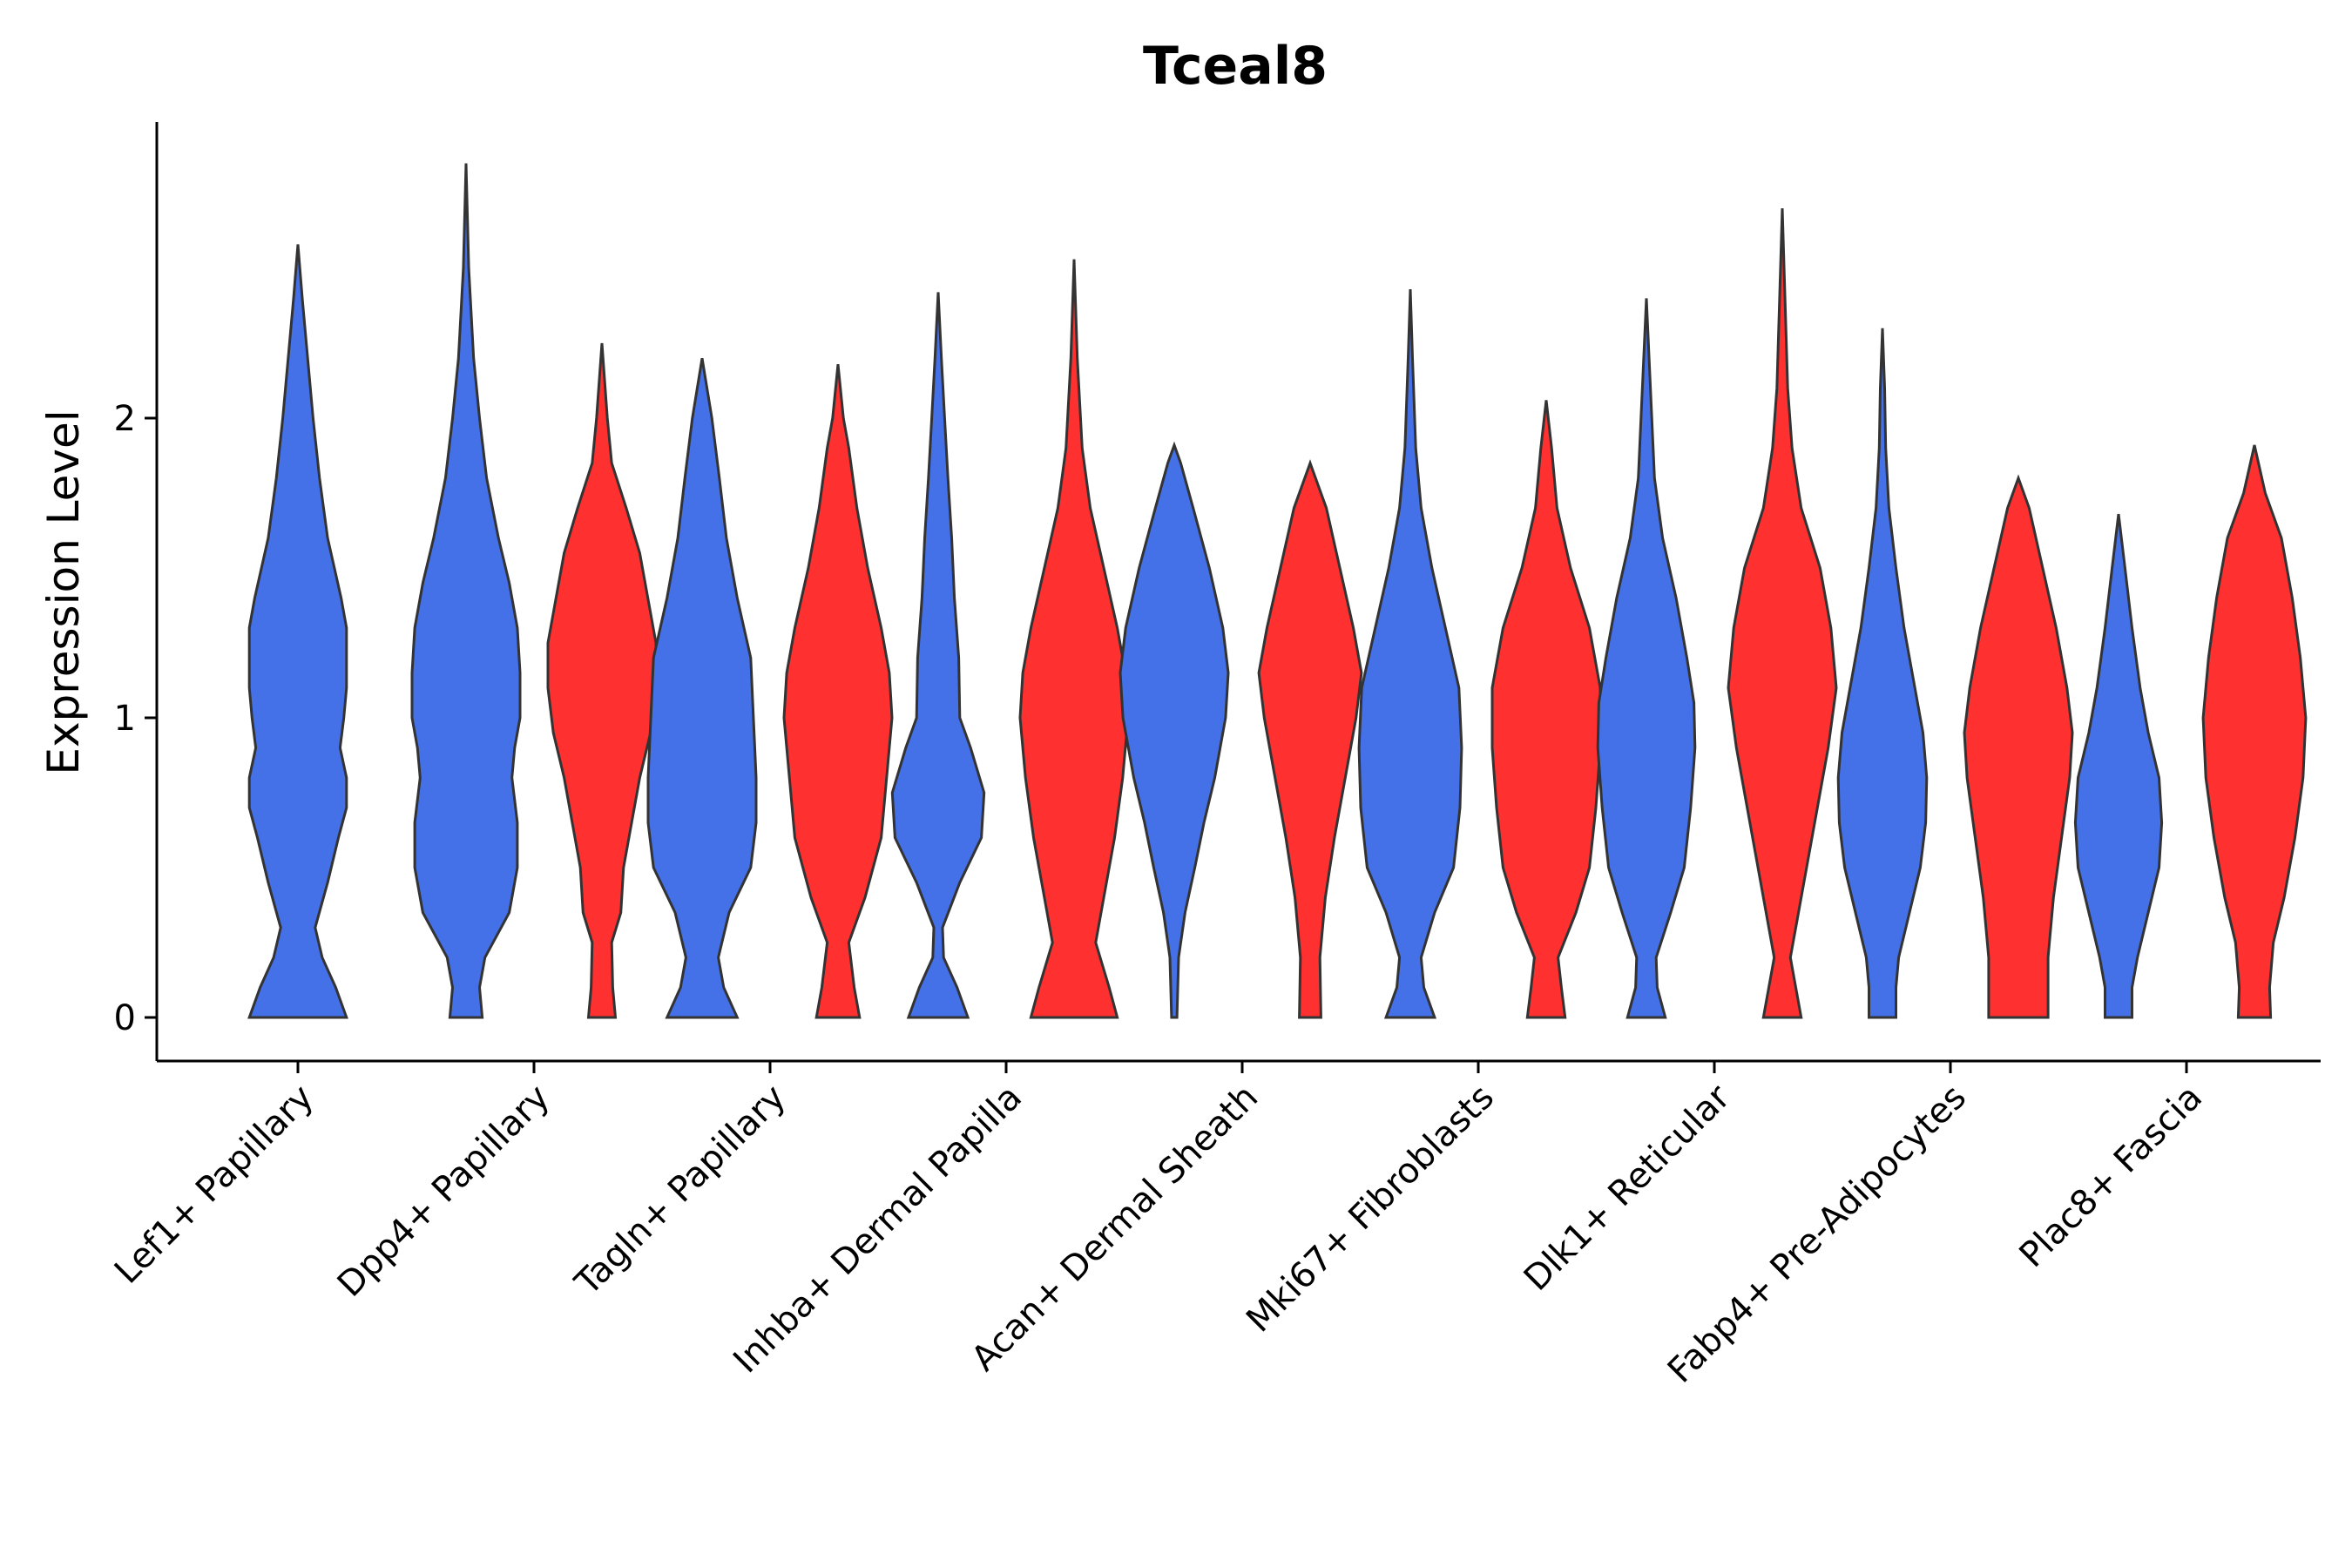 This screenshot has width=2352, height=1568. What do you see at coordinates (1235, 66) in the screenshot?
I see `chart-title: Tceal8` at bounding box center [1235, 66].